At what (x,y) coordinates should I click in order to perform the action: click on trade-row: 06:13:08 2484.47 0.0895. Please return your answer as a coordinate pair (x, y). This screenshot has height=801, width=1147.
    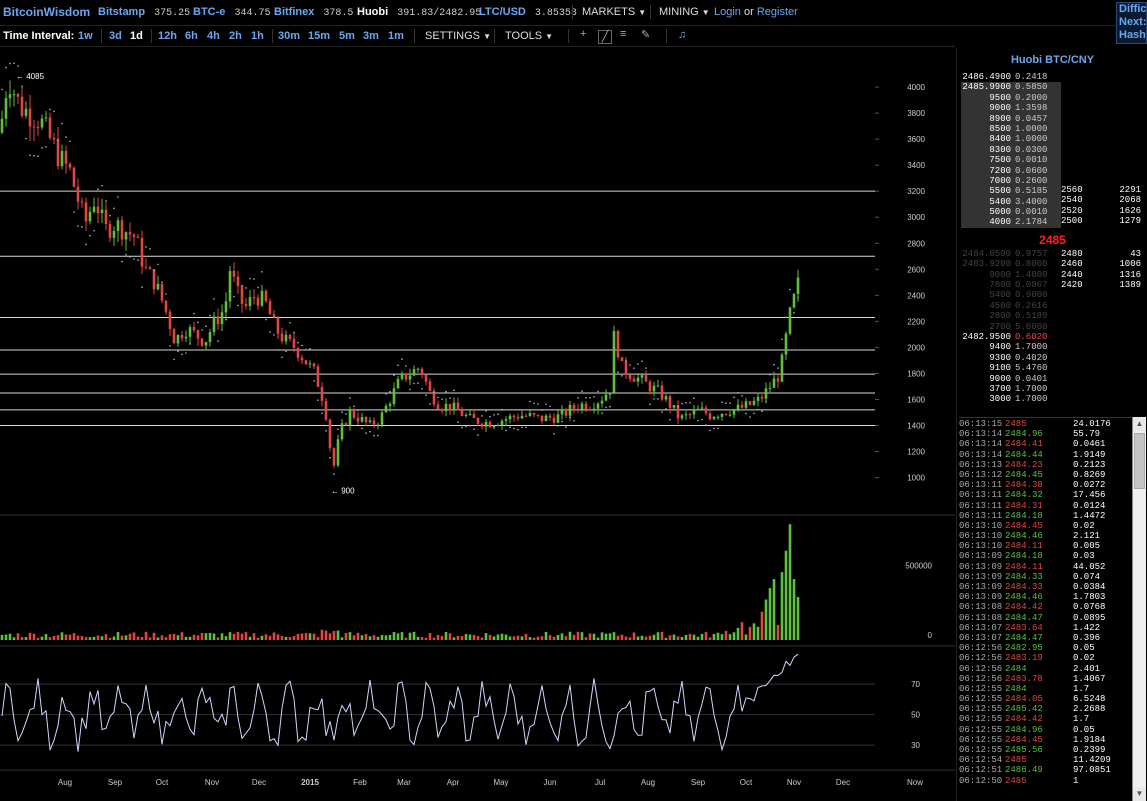
    Looking at the image, I should click on (1045, 618).